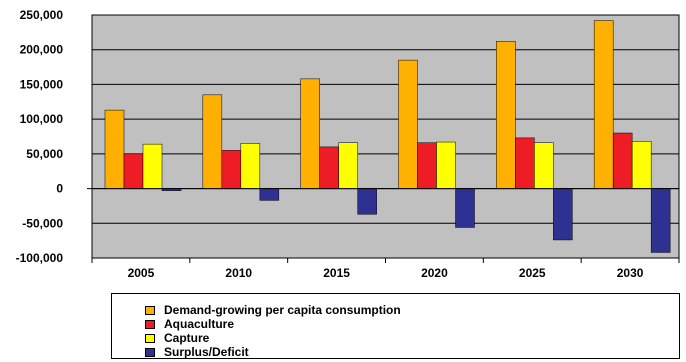 The height and width of the screenshot is (362, 686). What do you see at coordinates (133, 171) in the screenshot?
I see `bar-aquaculture-2005` at bounding box center [133, 171].